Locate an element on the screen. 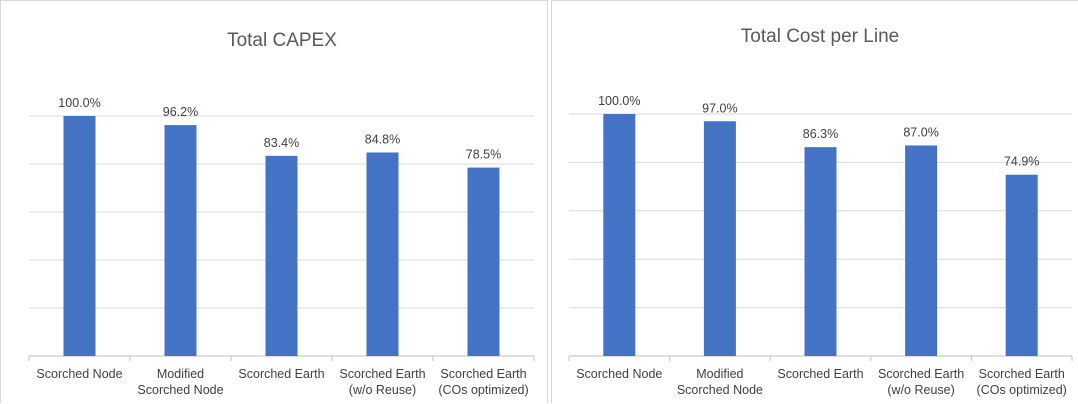 Image resolution: width=1078 pixels, height=404 pixels. data-label: 87.0% is located at coordinates (920, 132).